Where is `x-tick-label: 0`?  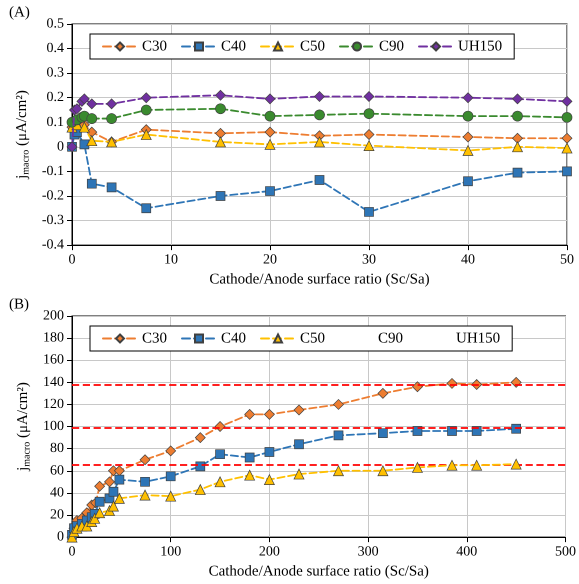 x-tick-label: 0 is located at coordinates (72, 260).